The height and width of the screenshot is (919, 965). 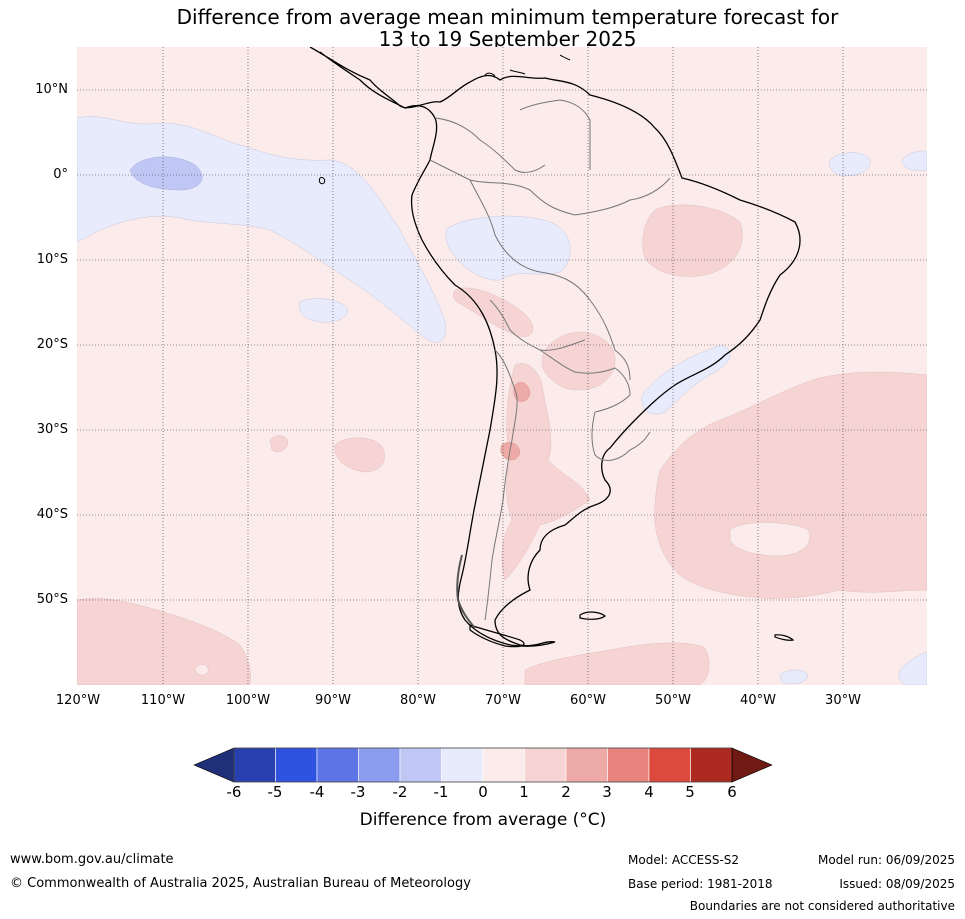 I want to click on warm-anomaly-drake-passage, so click(x=617, y=663).